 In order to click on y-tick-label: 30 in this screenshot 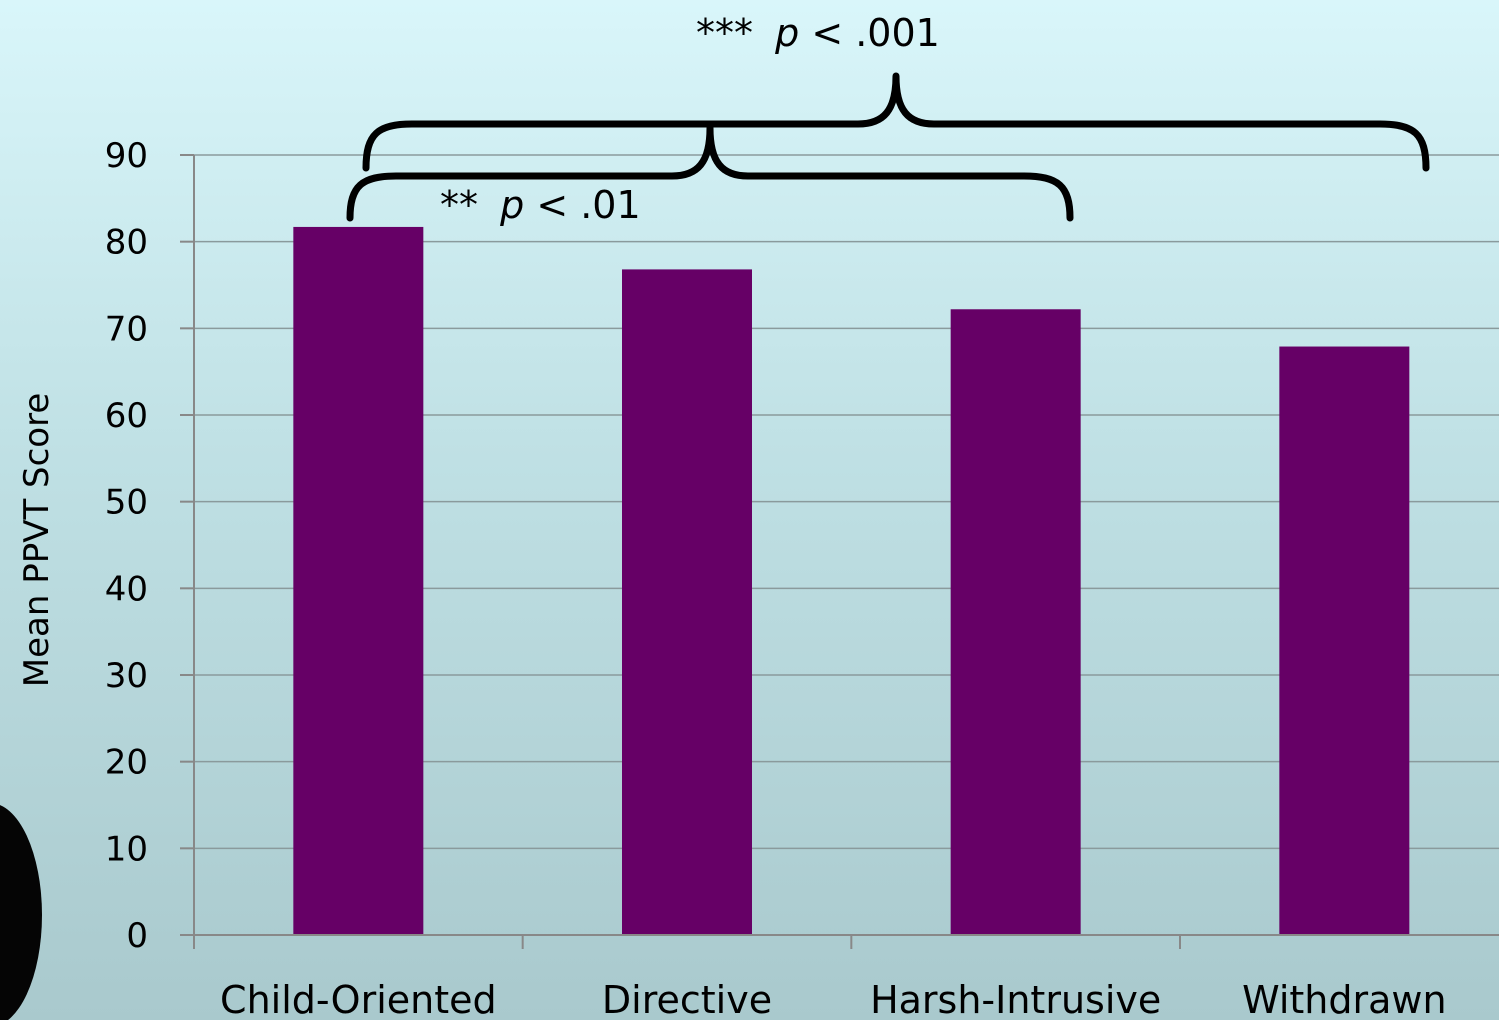, I will do `click(126, 676)`.